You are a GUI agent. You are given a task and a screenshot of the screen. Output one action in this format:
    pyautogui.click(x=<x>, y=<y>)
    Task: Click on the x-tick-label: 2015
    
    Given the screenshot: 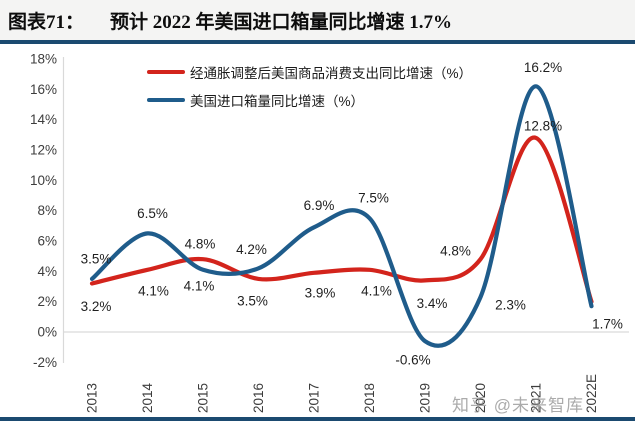 What is the action you would take?
    pyautogui.click(x=203, y=398)
    